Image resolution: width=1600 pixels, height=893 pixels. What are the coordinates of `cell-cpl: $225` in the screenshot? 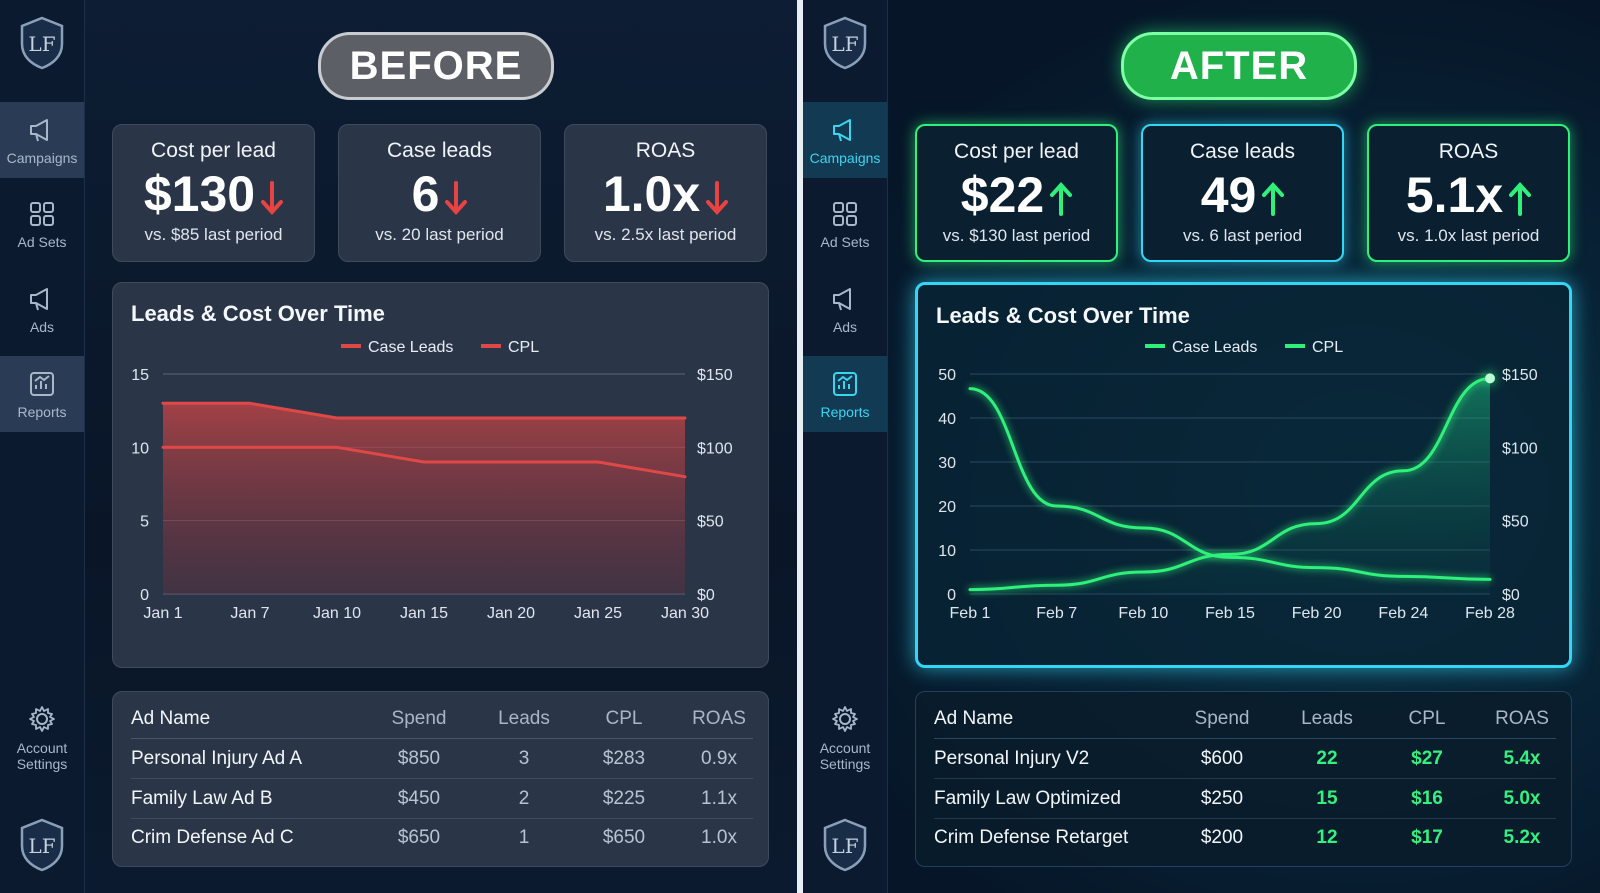 It's located at (624, 798).